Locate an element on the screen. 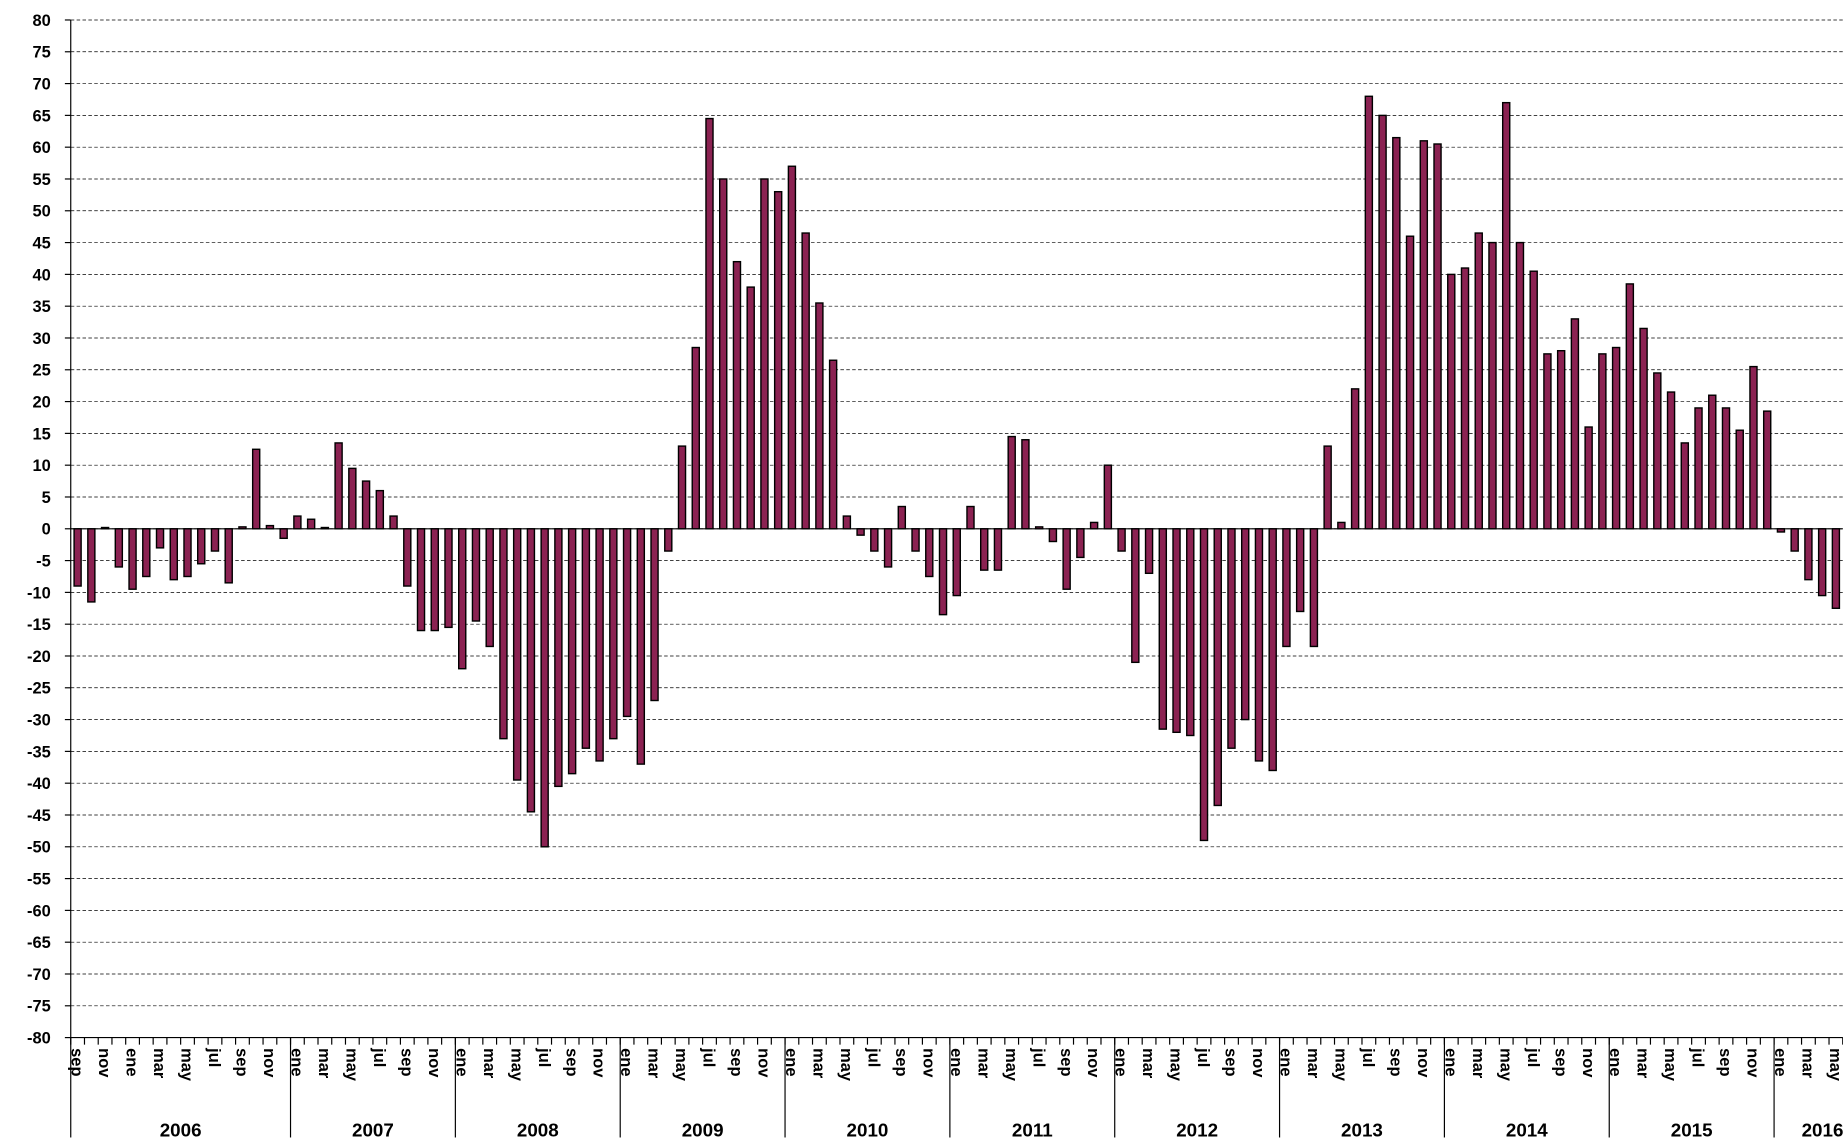  year-label: 2007 is located at coordinates (373, 1129).